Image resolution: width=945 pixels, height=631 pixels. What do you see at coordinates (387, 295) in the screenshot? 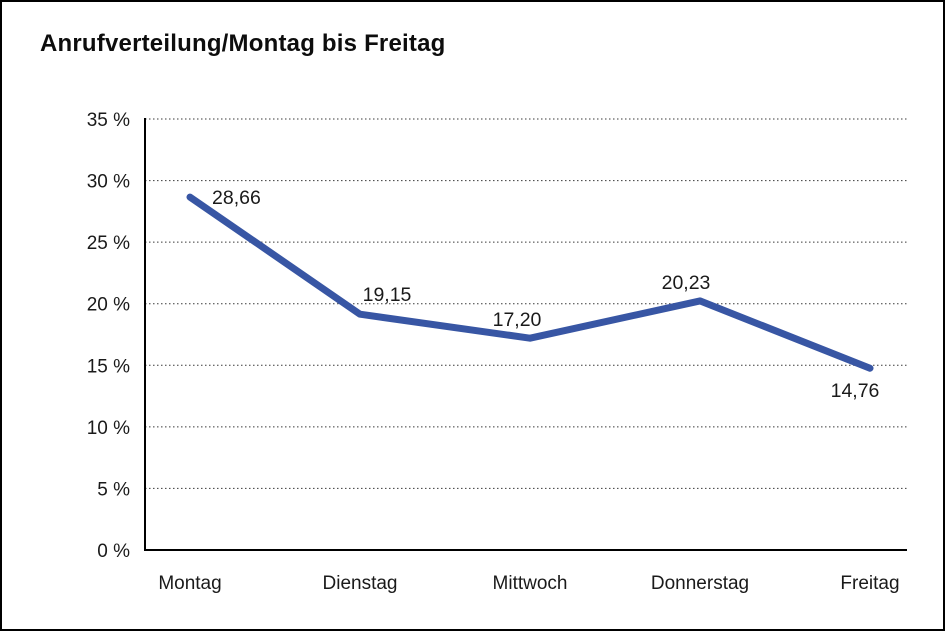
I see `data-point-label: 19,15` at bounding box center [387, 295].